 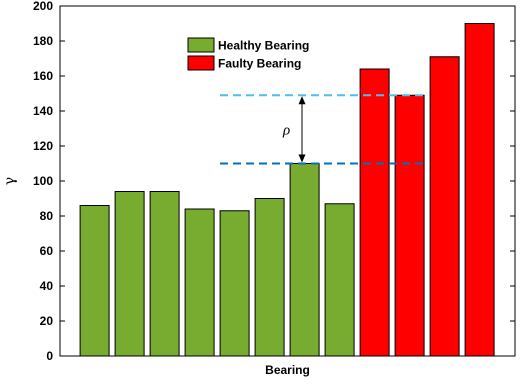 What do you see at coordinates (302, 100) in the screenshot?
I see `rho-arrow-head-up` at bounding box center [302, 100].